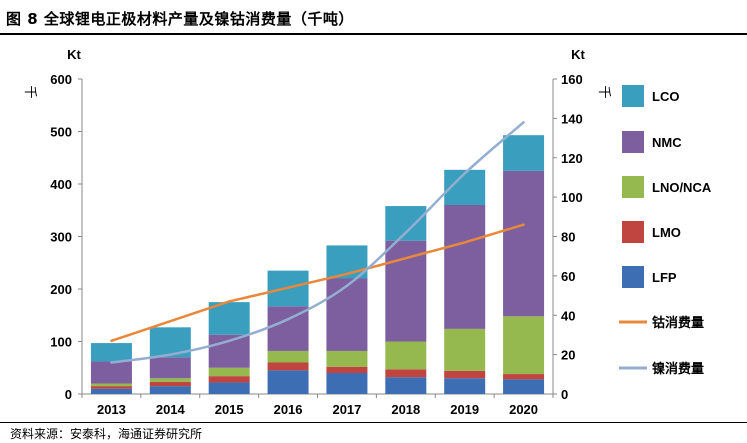  I want to click on x-tick-label: 2013, so click(111, 409).